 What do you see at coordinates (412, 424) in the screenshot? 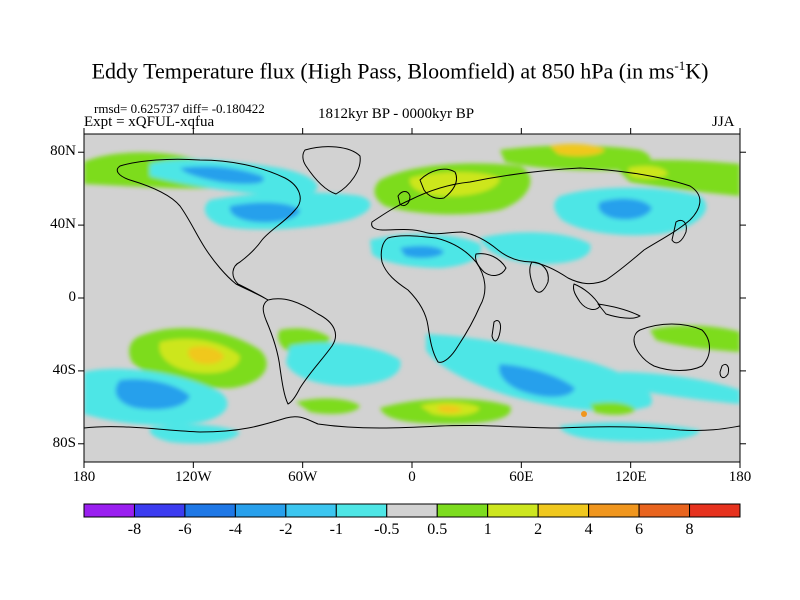
I see `coast-antarctica` at bounding box center [412, 424].